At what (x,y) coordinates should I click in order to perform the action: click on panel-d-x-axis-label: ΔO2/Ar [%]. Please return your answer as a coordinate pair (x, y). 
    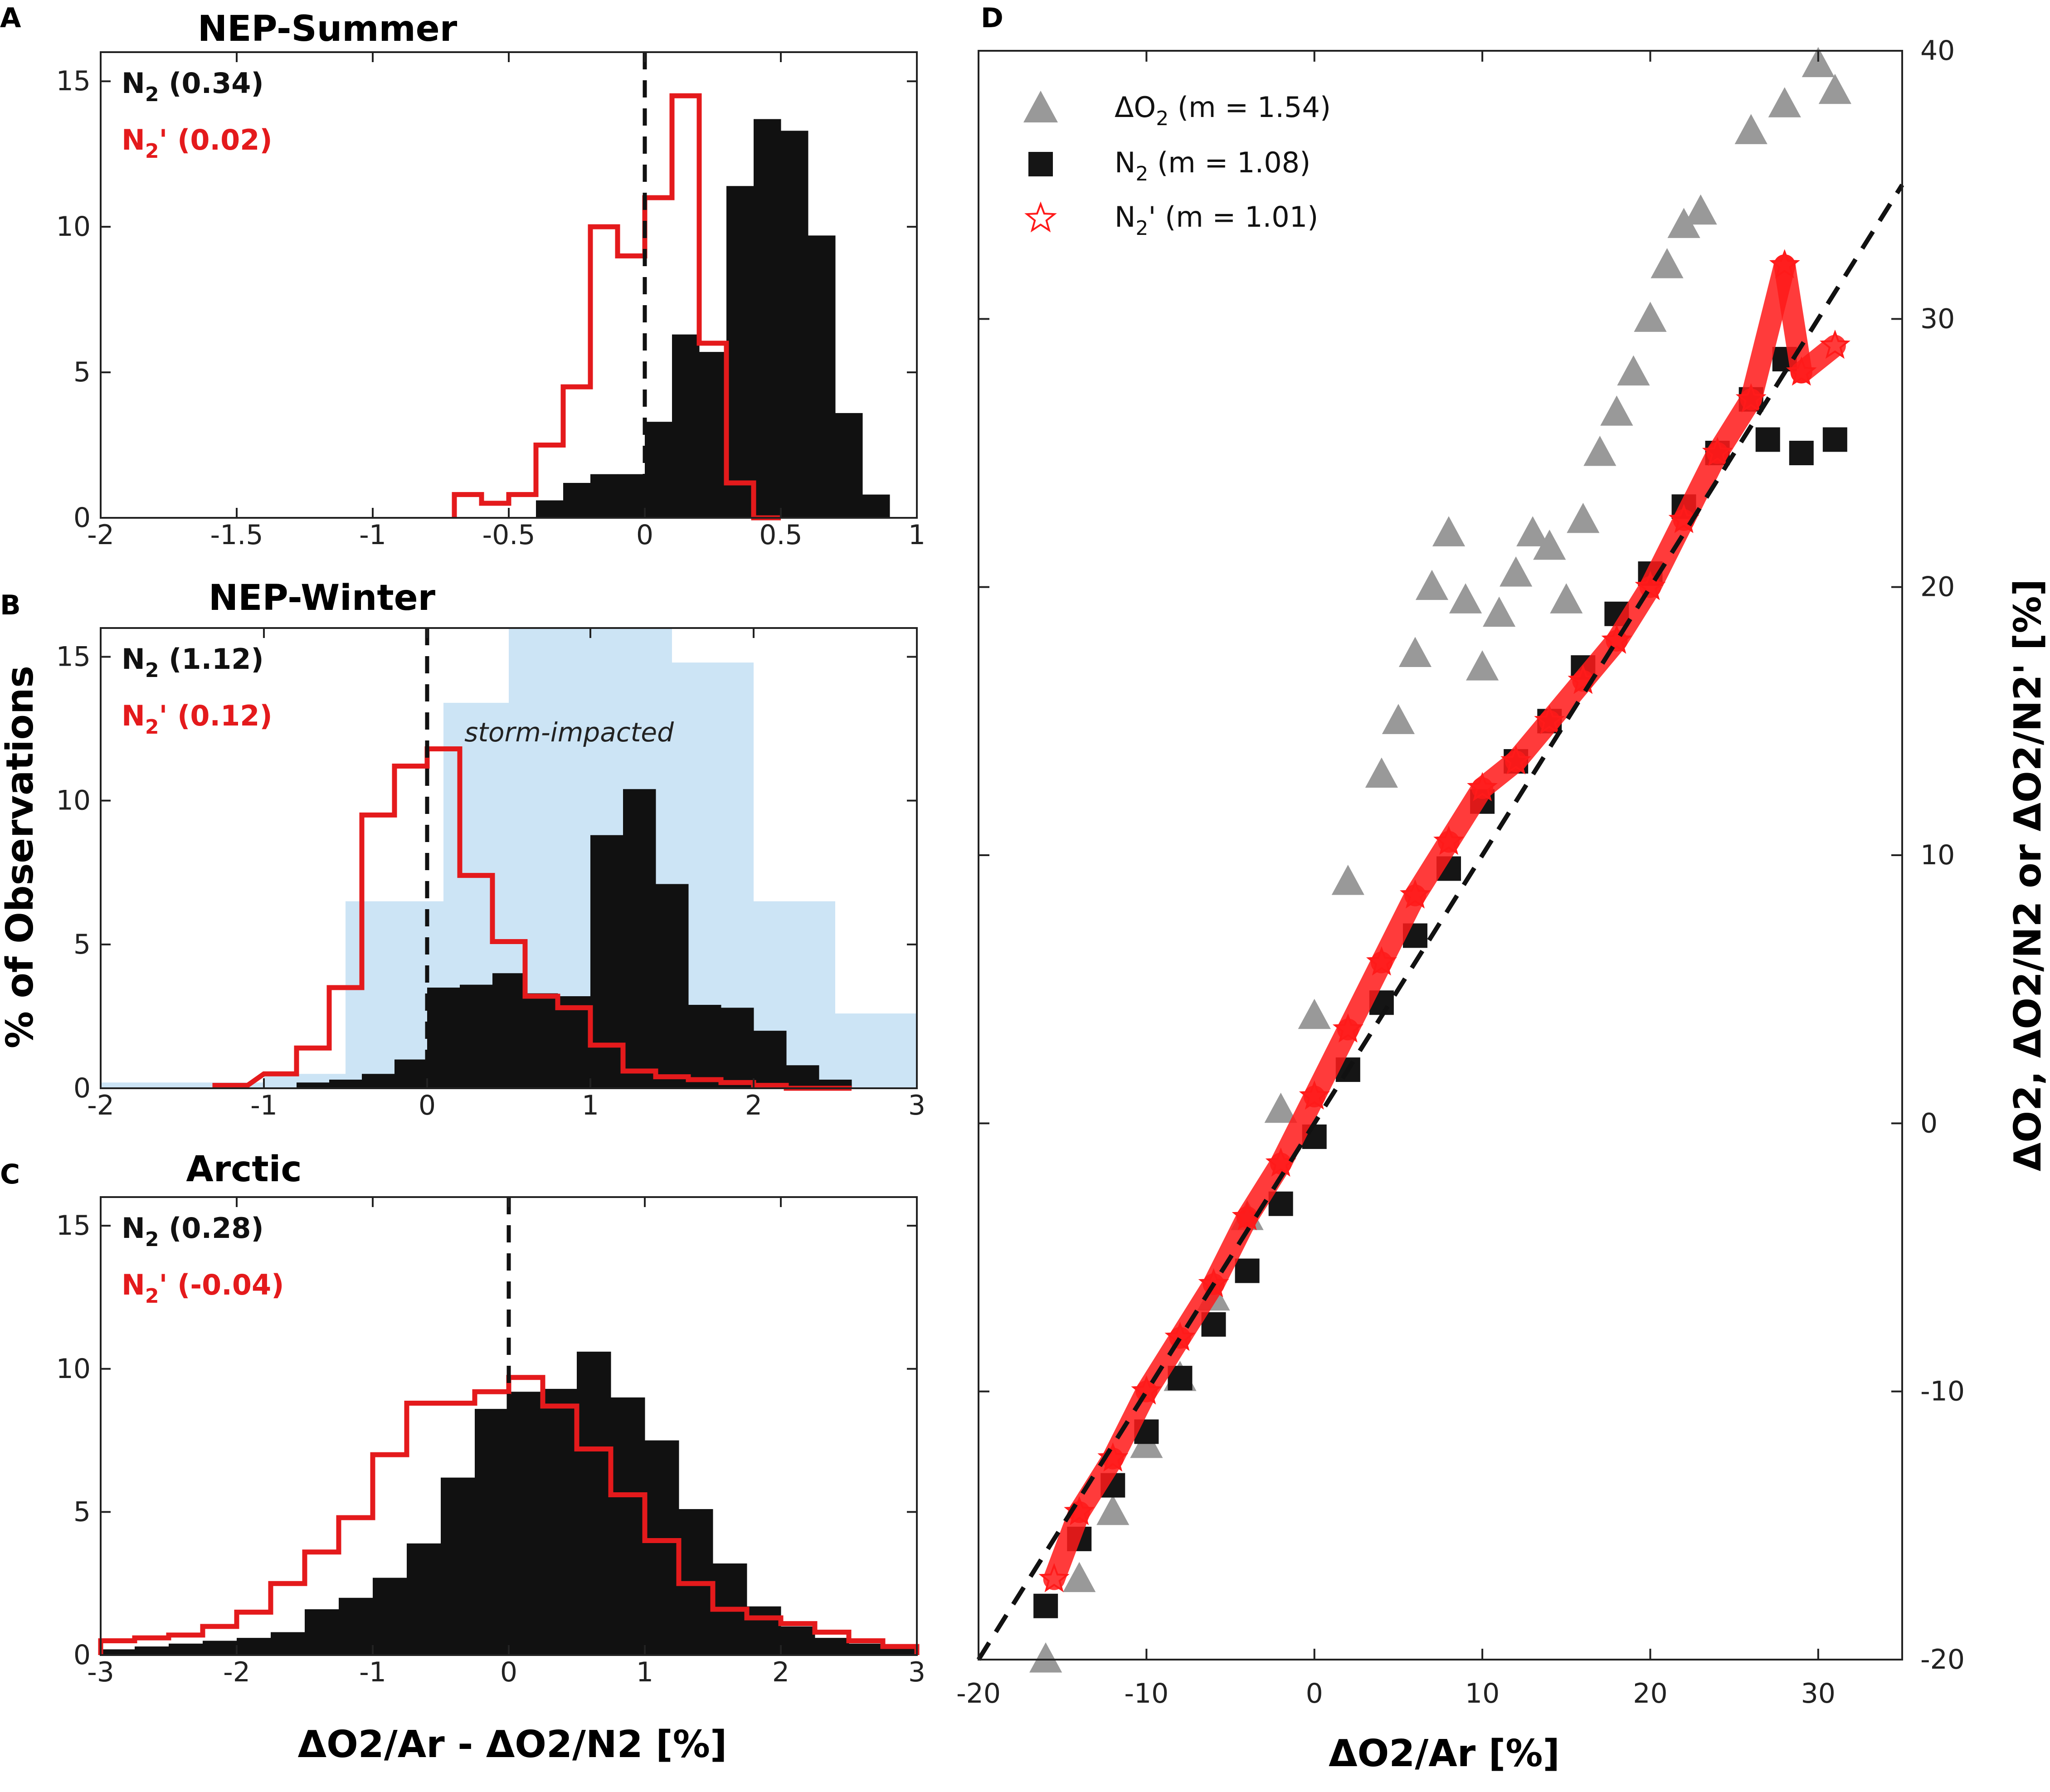
    Looking at the image, I should click on (1444, 1753).